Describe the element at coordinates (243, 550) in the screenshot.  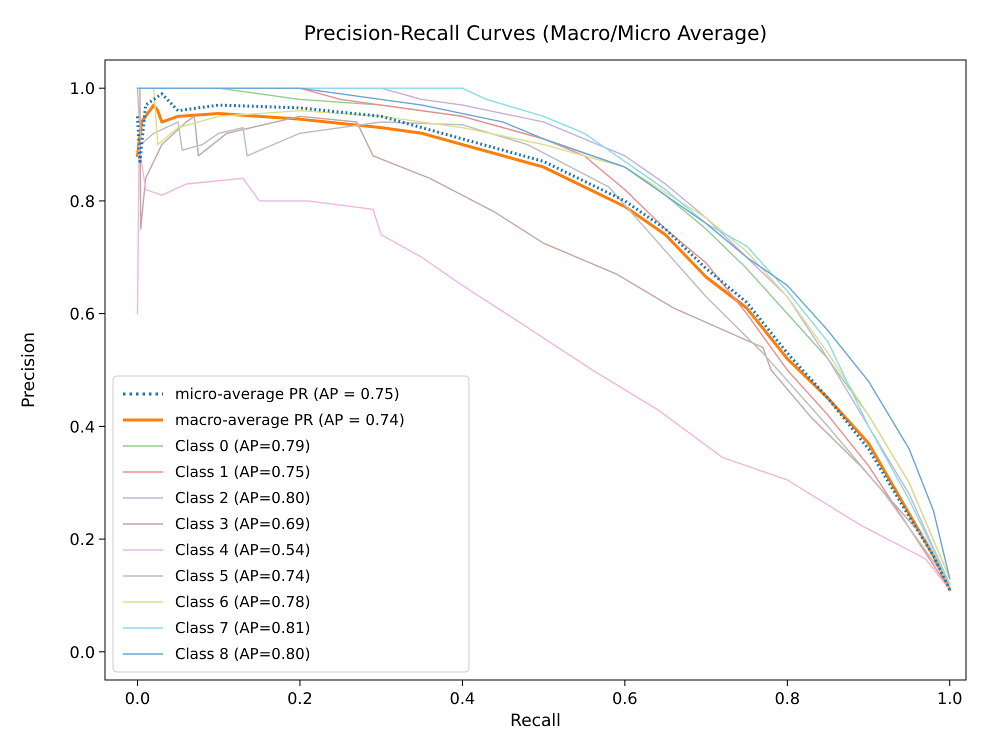
I see `legend-label: Class 4 (AP=0.54)` at that location.